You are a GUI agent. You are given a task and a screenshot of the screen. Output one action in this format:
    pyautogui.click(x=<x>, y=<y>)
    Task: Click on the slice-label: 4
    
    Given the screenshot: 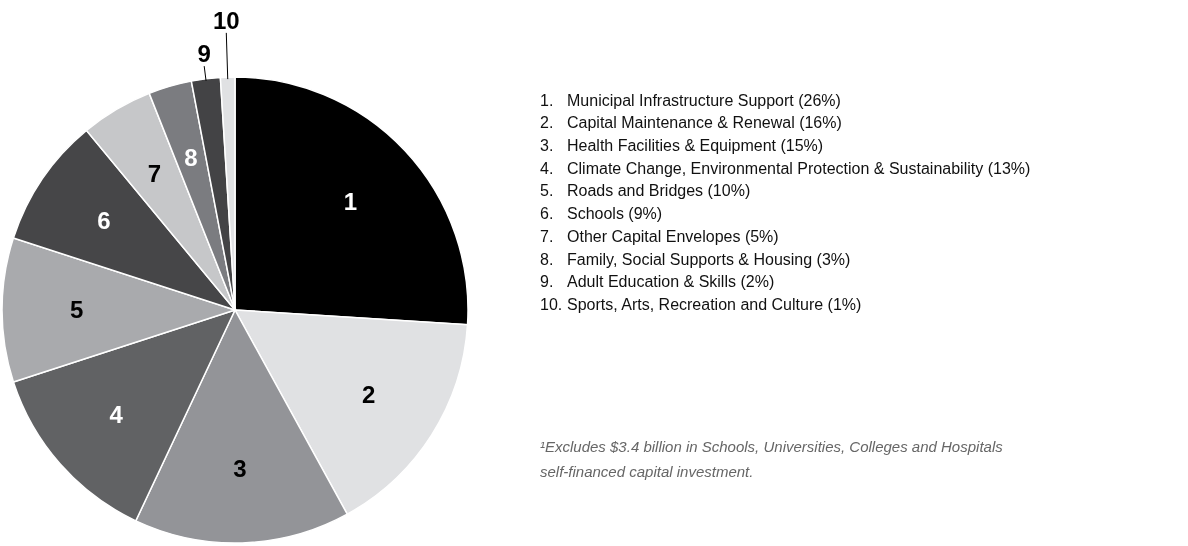 What is the action you would take?
    pyautogui.click(x=116, y=415)
    